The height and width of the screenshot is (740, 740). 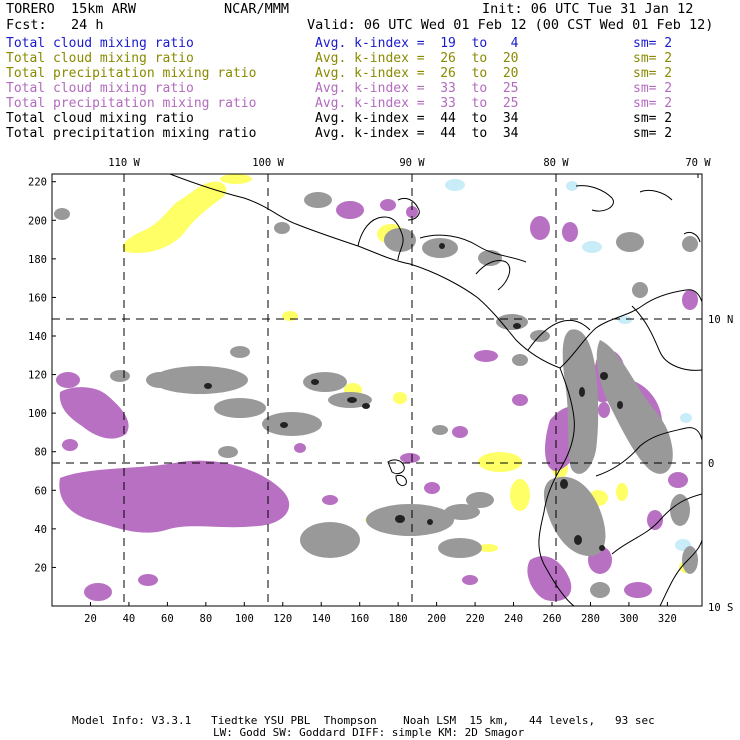 I want to click on y-tick-label: 220, so click(x=37, y=183).